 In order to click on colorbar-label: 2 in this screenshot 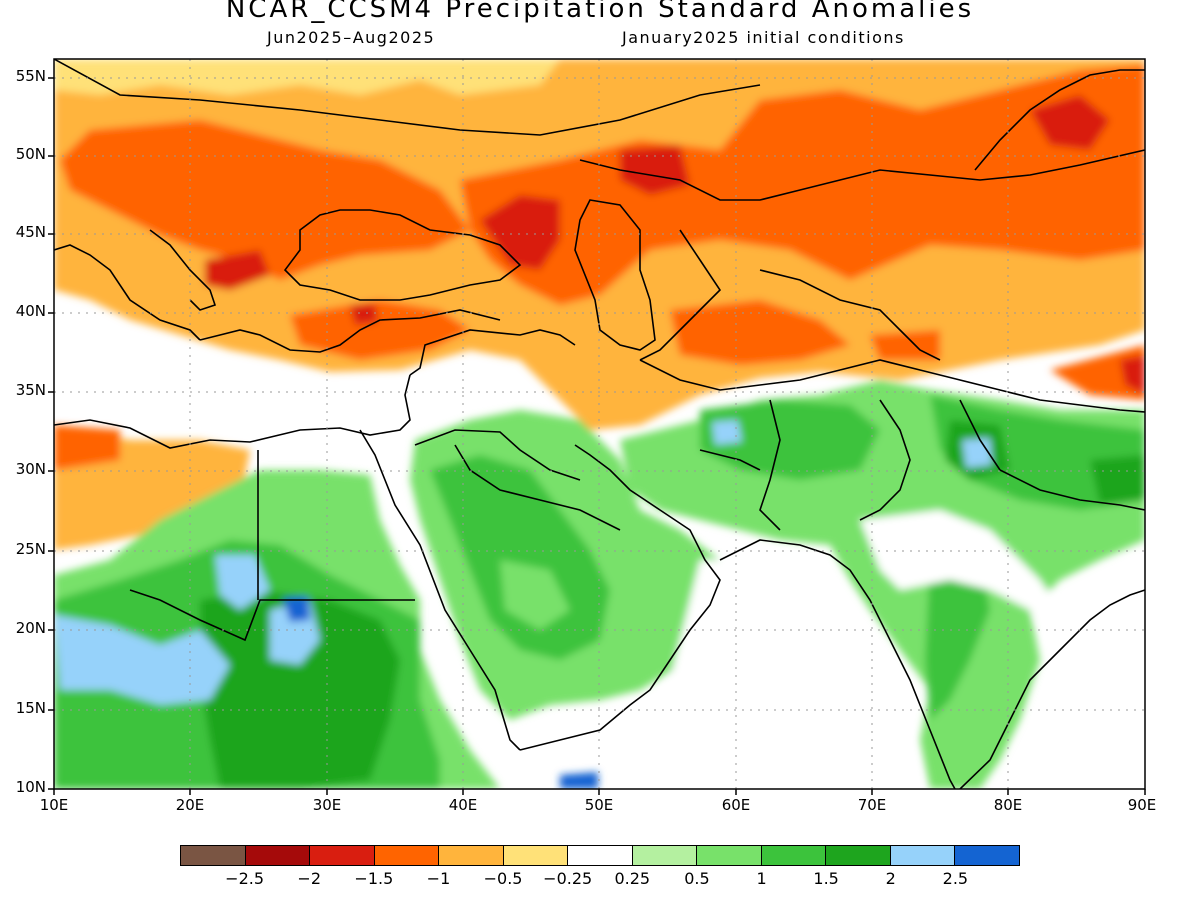, I will do `click(890, 878)`.